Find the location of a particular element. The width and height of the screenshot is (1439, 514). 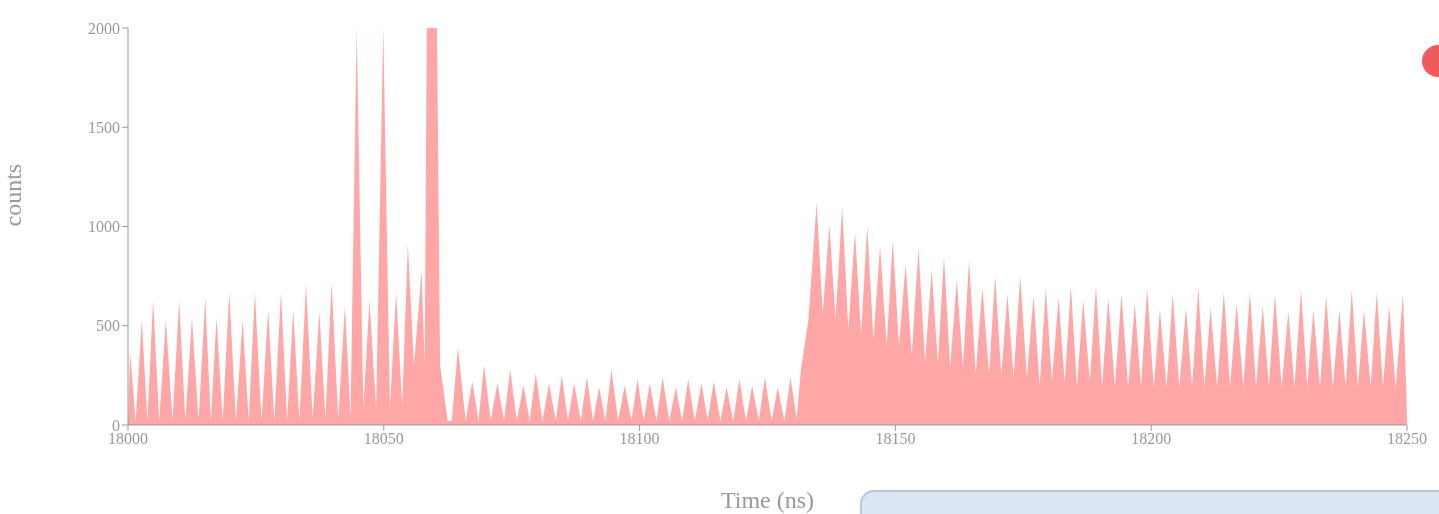

y-tick-label: 2000 is located at coordinates (104, 28).